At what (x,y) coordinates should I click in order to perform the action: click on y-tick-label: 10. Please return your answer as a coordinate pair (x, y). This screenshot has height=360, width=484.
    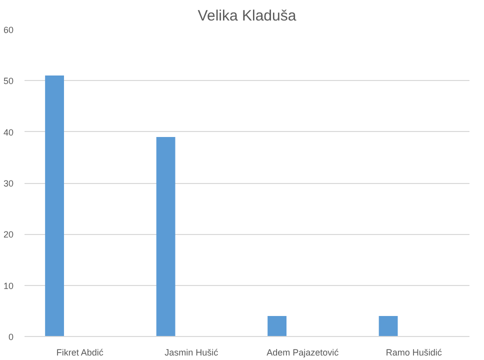
    Looking at the image, I should click on (8, 285).